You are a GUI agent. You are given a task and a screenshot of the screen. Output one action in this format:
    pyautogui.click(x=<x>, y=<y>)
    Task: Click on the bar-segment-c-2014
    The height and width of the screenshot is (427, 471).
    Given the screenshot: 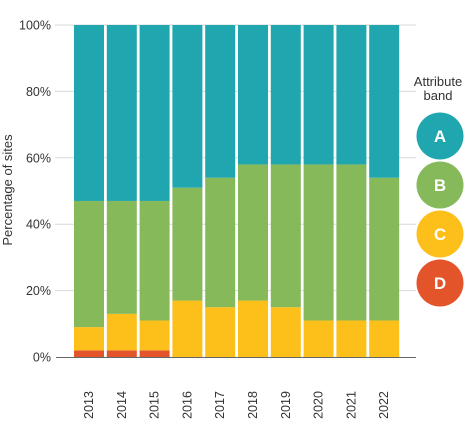 What is the action you would take?
    pyautogui.click(x=121, y=332)
    